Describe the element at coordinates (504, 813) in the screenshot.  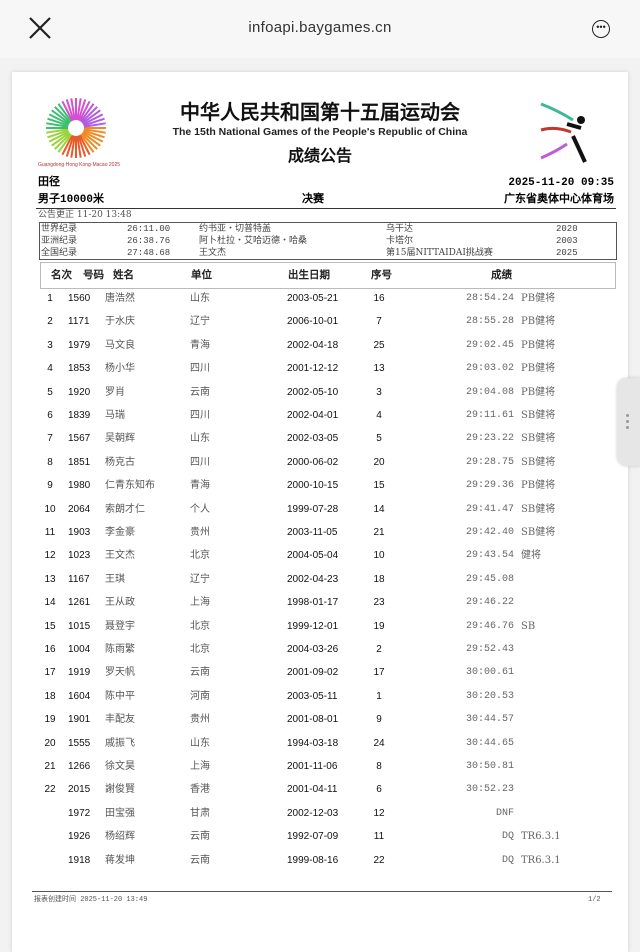
I see `cell-result: DNF` at that location.